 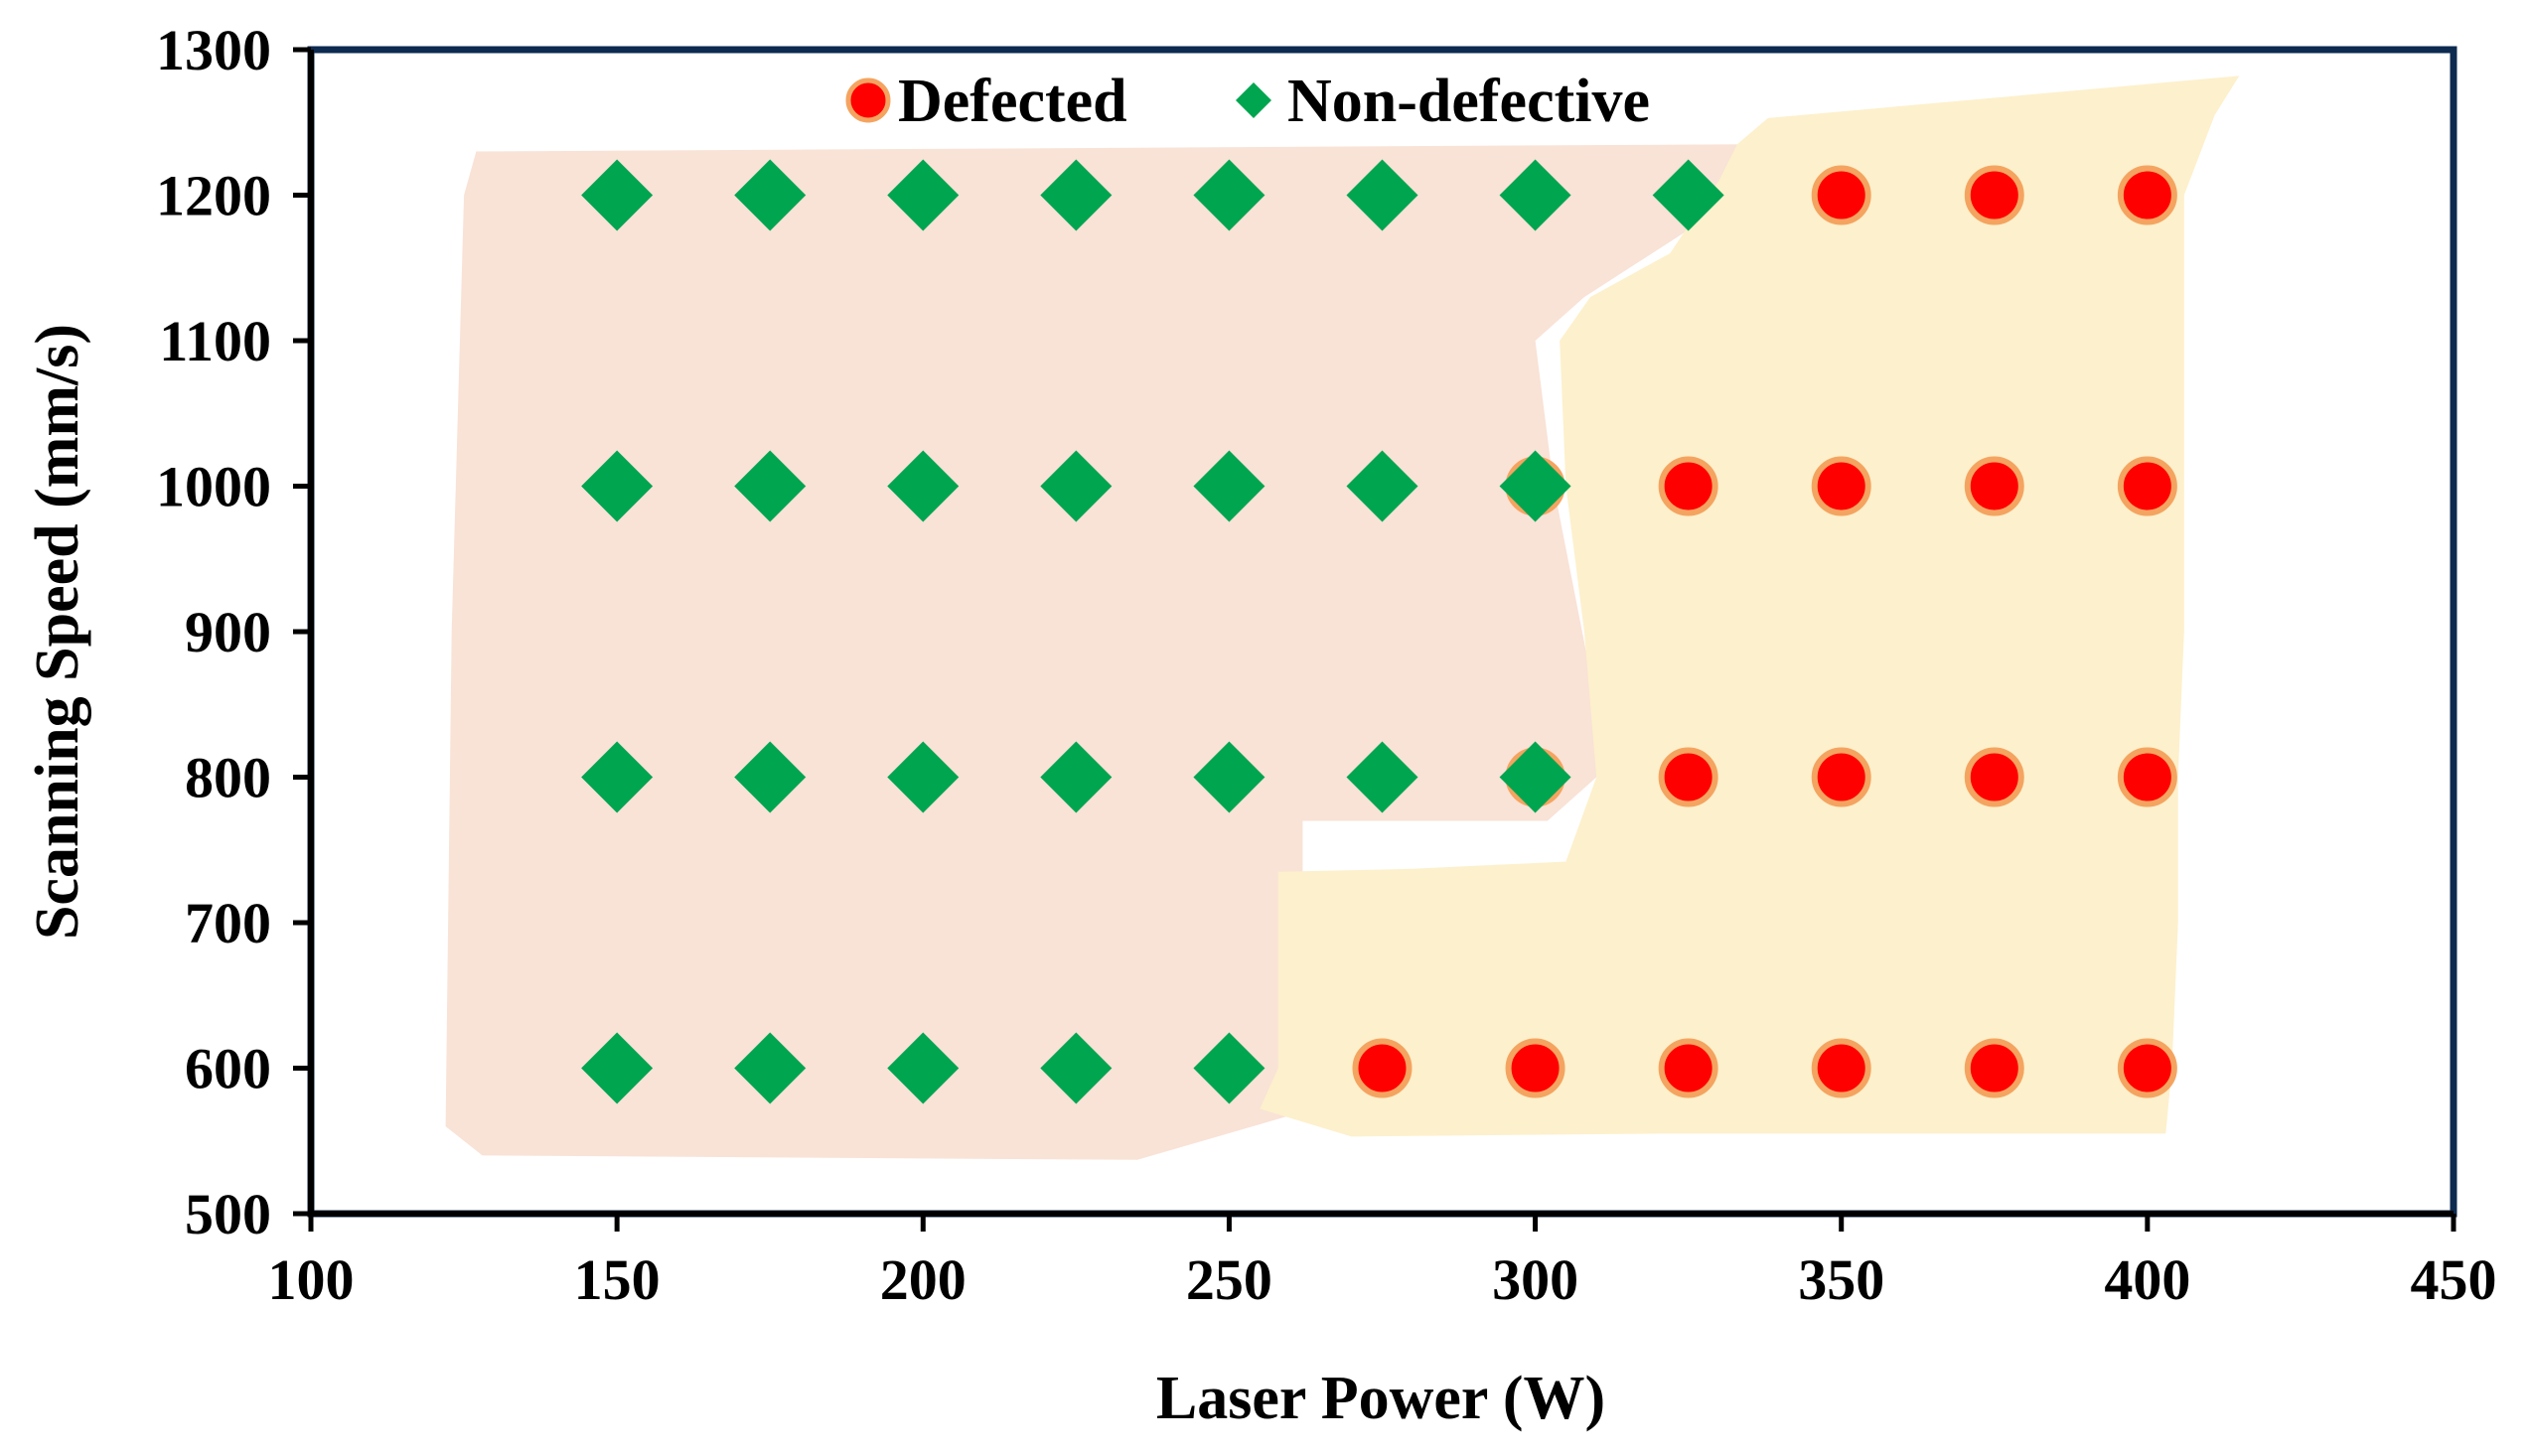 I want to click on x-tick-label: 450, so click(x=2454, y=1279).